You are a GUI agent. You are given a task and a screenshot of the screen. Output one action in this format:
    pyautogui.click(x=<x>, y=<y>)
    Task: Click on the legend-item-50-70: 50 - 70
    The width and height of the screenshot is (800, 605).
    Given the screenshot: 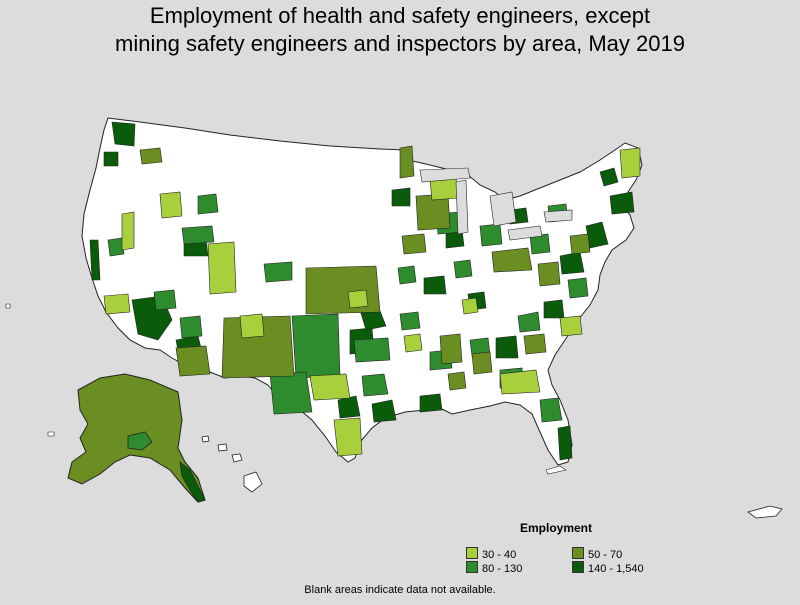 What is the action you would take?
    pyautogui.click(x=597, y=554)
    